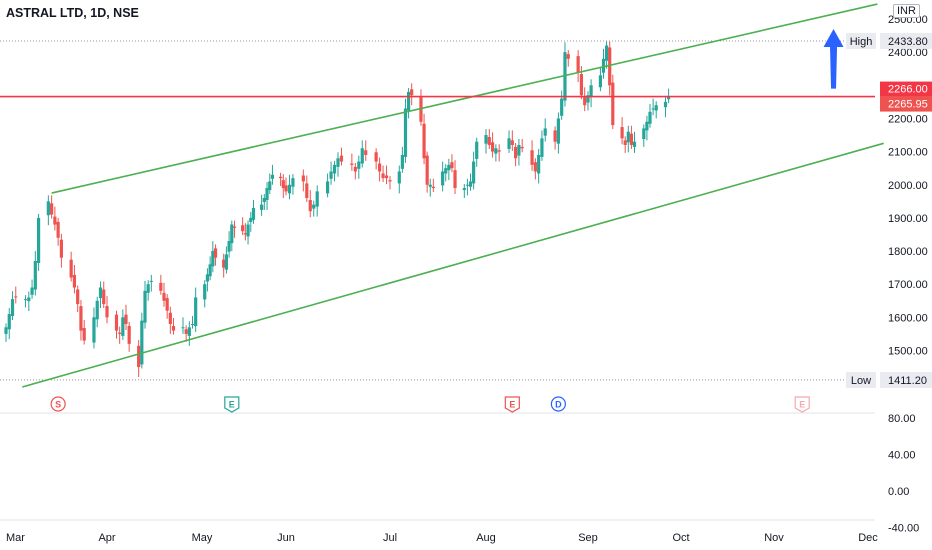  What do you see at coordinates (58, 404) in the screenshot?
I see `event-marker: S` at bounding box center [58, 404].